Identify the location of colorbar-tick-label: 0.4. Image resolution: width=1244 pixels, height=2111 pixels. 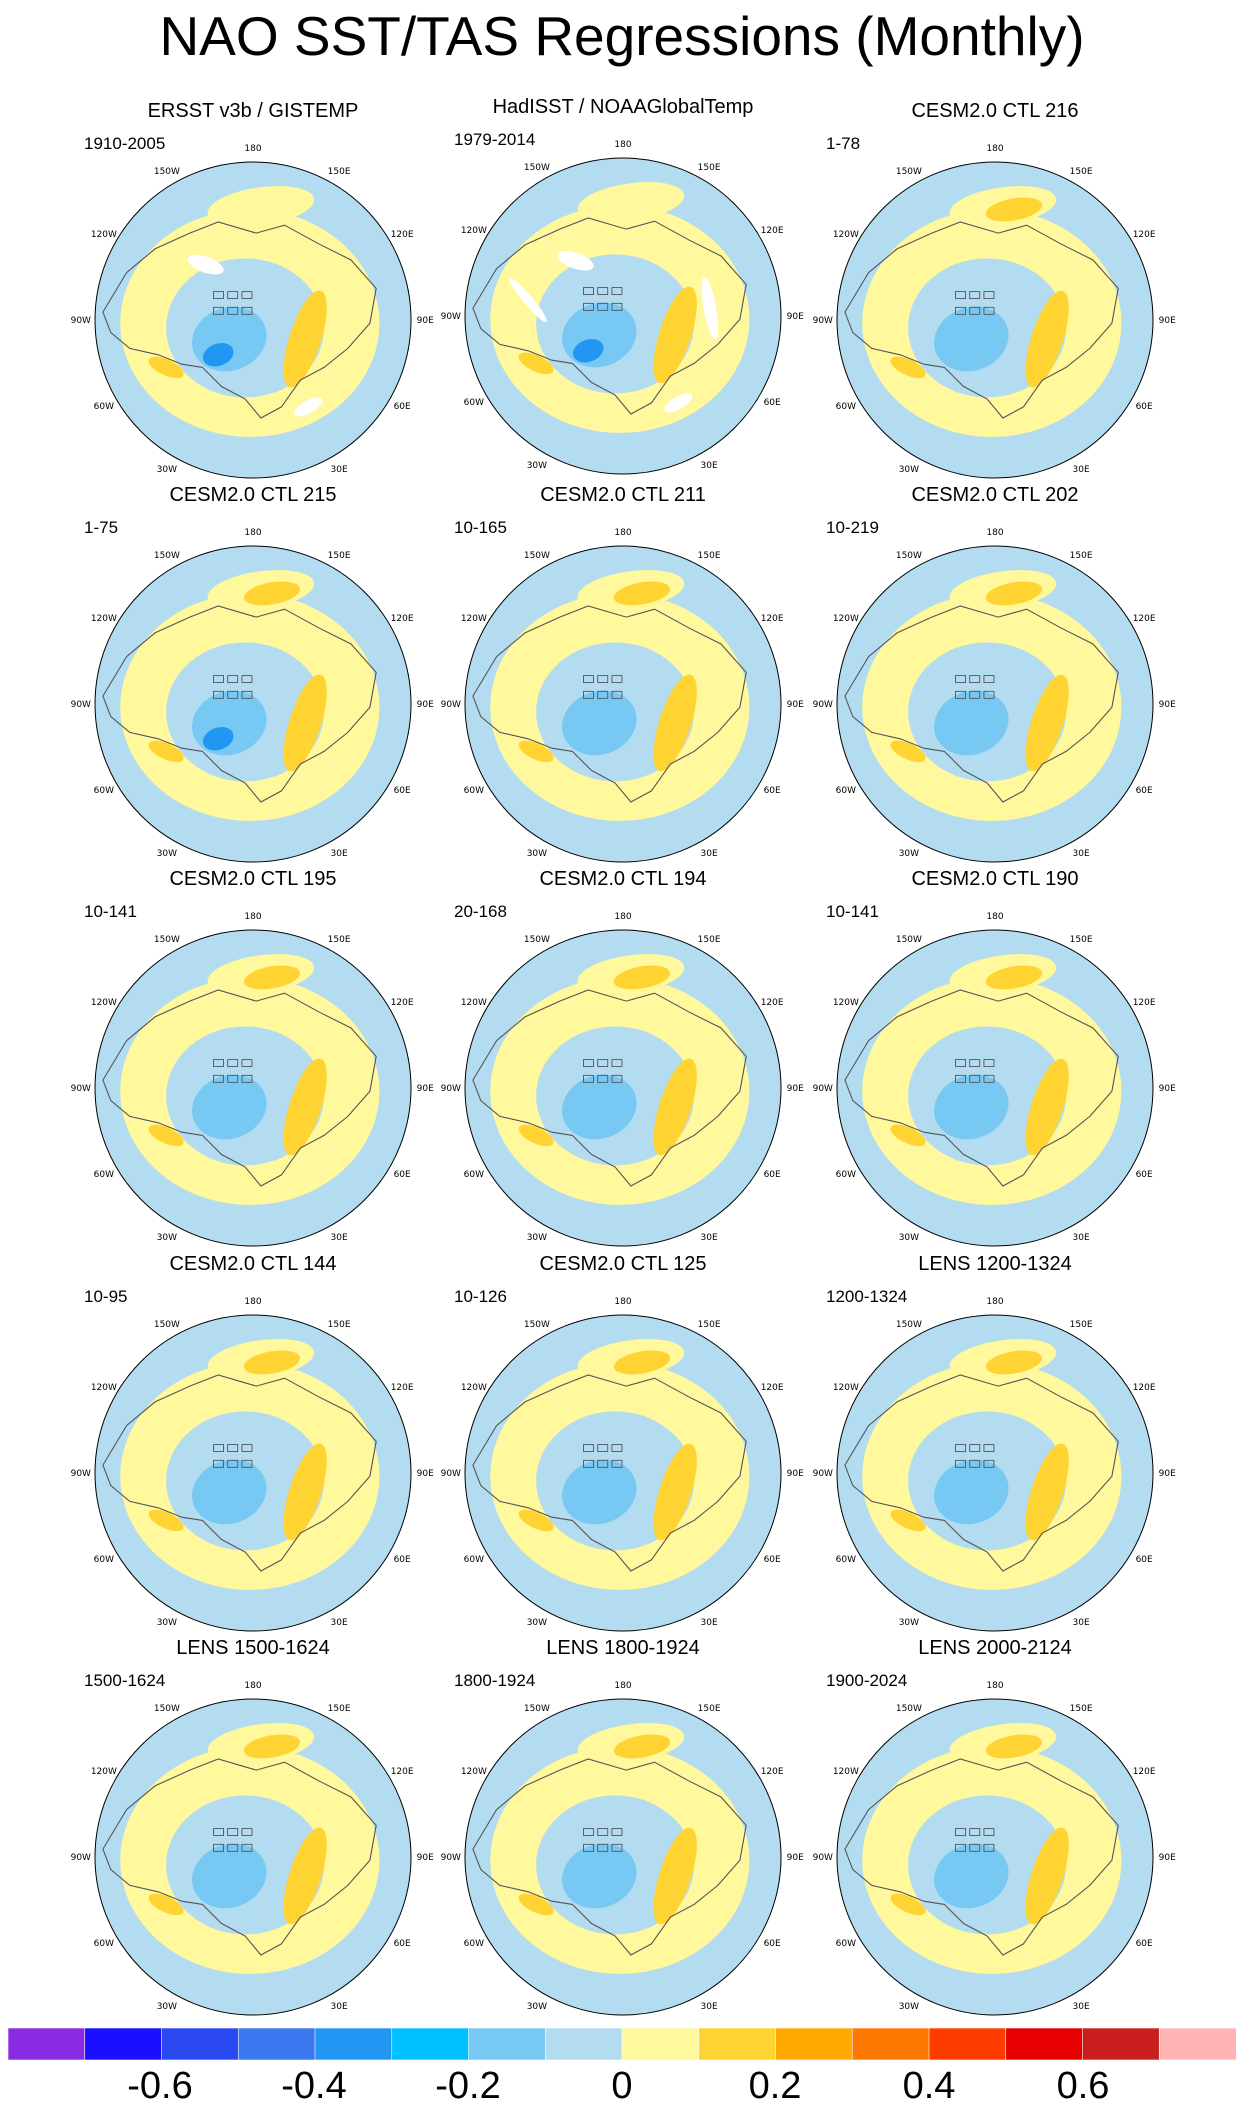
(929, 2086).